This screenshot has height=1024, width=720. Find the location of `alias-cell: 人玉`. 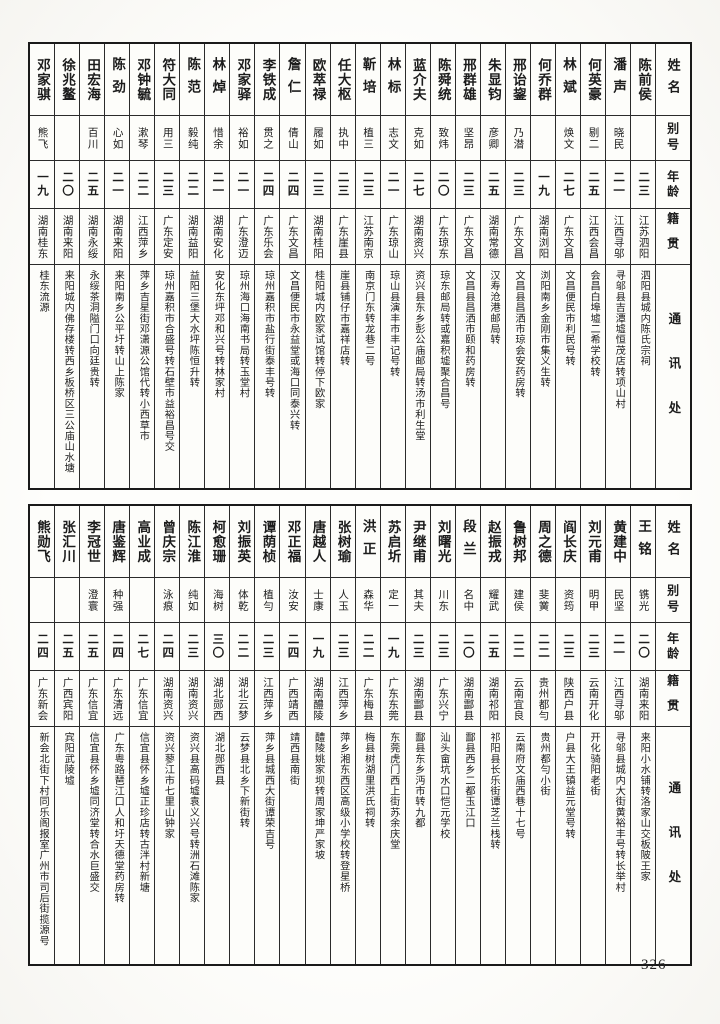

alias-cell: 人玉 is located at coordinates (342, 600).